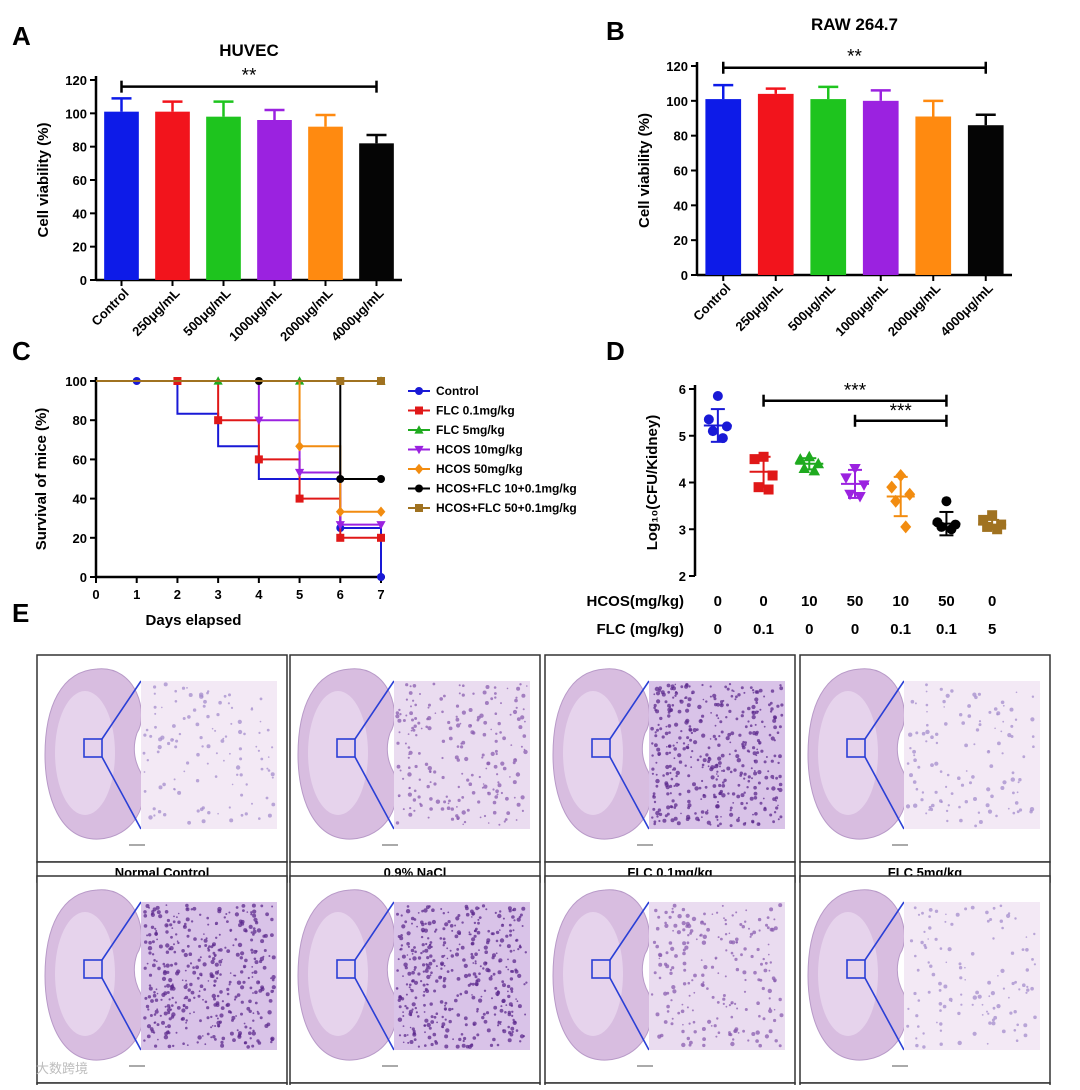 This screenshot has height=1090, width=1080. Describe the element at coordinates (479, 450) in the screenshot. I see `legend-label: HCOS 10mg/kg` at that location.